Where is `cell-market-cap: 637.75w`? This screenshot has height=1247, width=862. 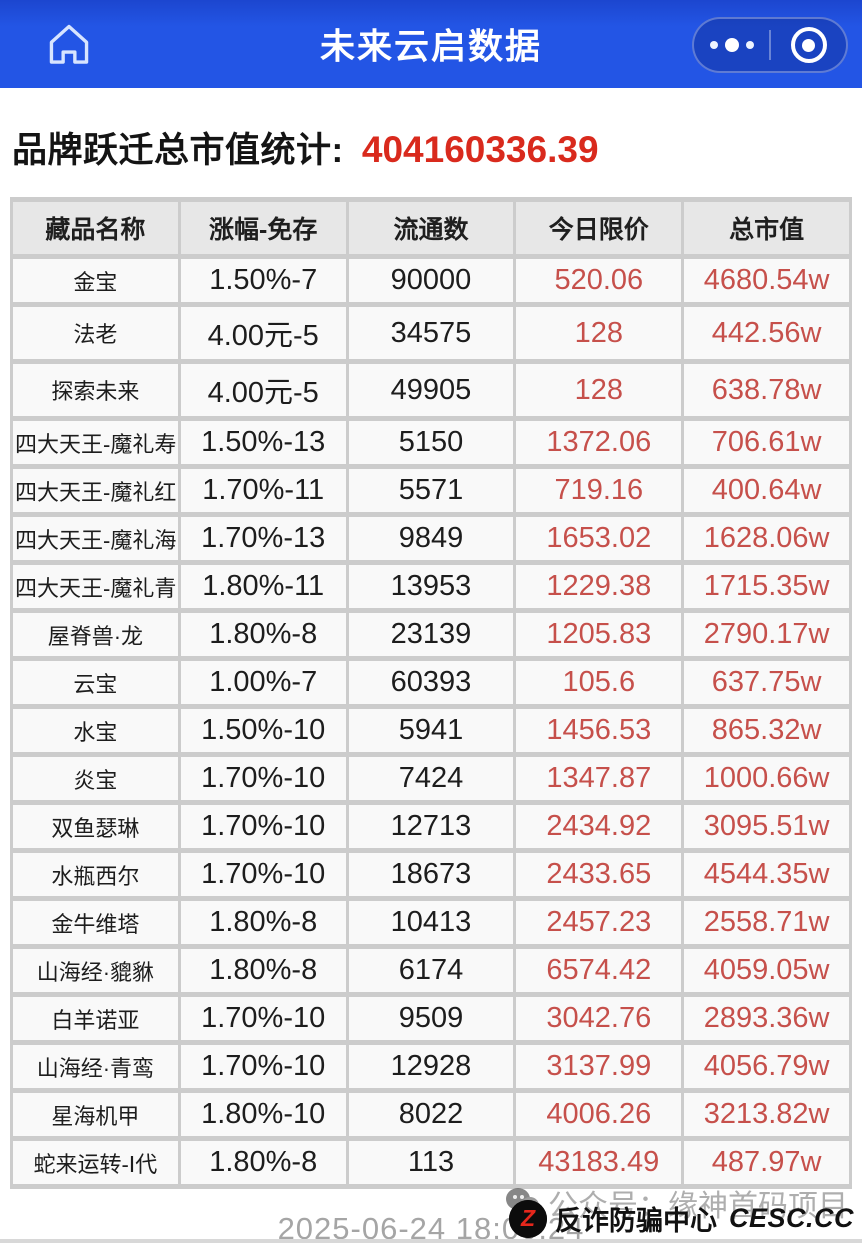 cell-market-cap: 637.75w is located at coordinates (766, 682).